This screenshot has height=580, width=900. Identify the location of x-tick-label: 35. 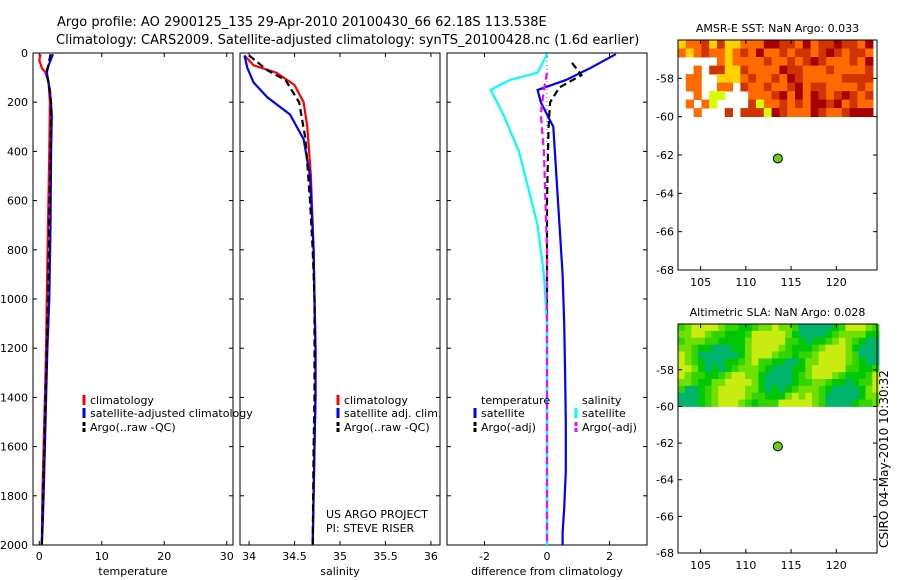
(340, 556).